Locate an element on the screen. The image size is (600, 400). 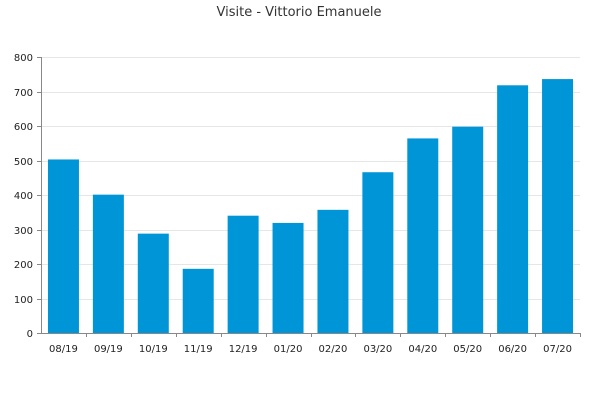
x-tick-label: 06/20 is located at coordinates (512, 349).